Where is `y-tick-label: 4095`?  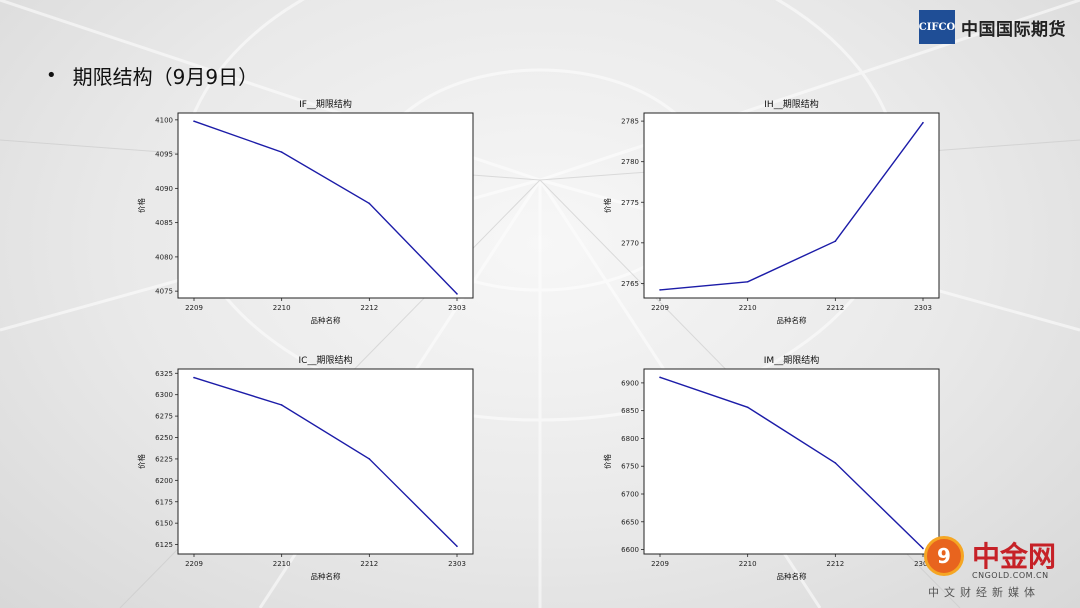
y-tick-label: 4095 is located at coordinates (164, 155).